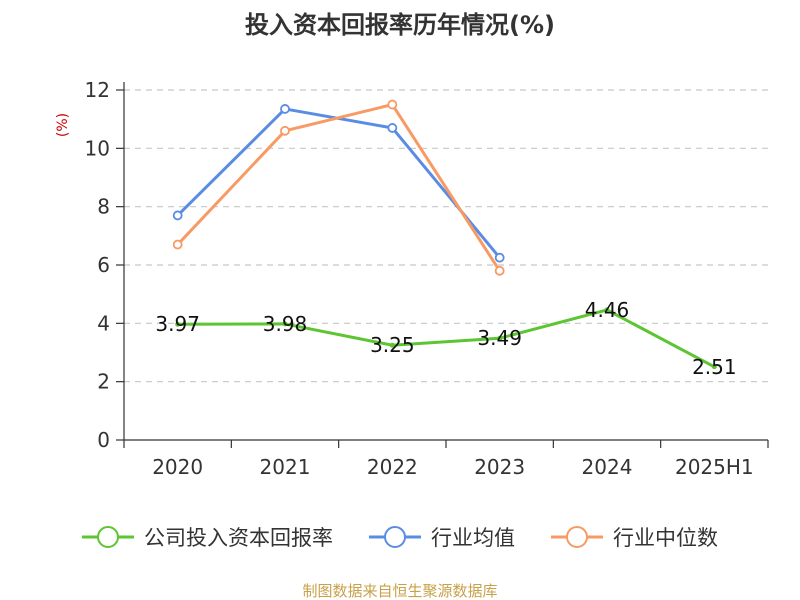 Image resolution: width=800 pixels, height=600 pixels. I want to click on data-label: 4.46, so click(607, 310).